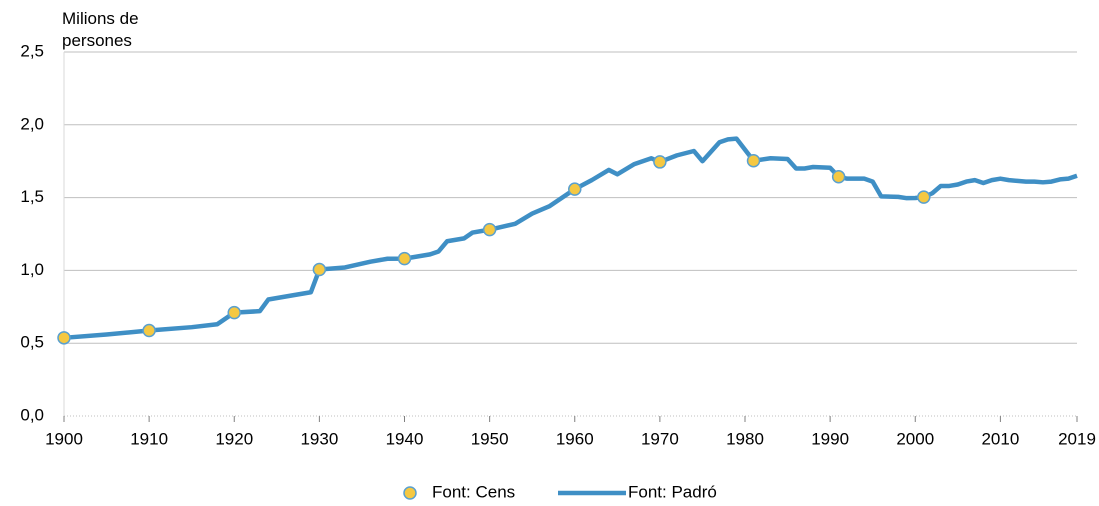 The image size is (1099, 506). What do you see at coordinates (672, 491) in the screenshot?
I see `legend-label: Font: Padró` at bounding box center [672, 491].